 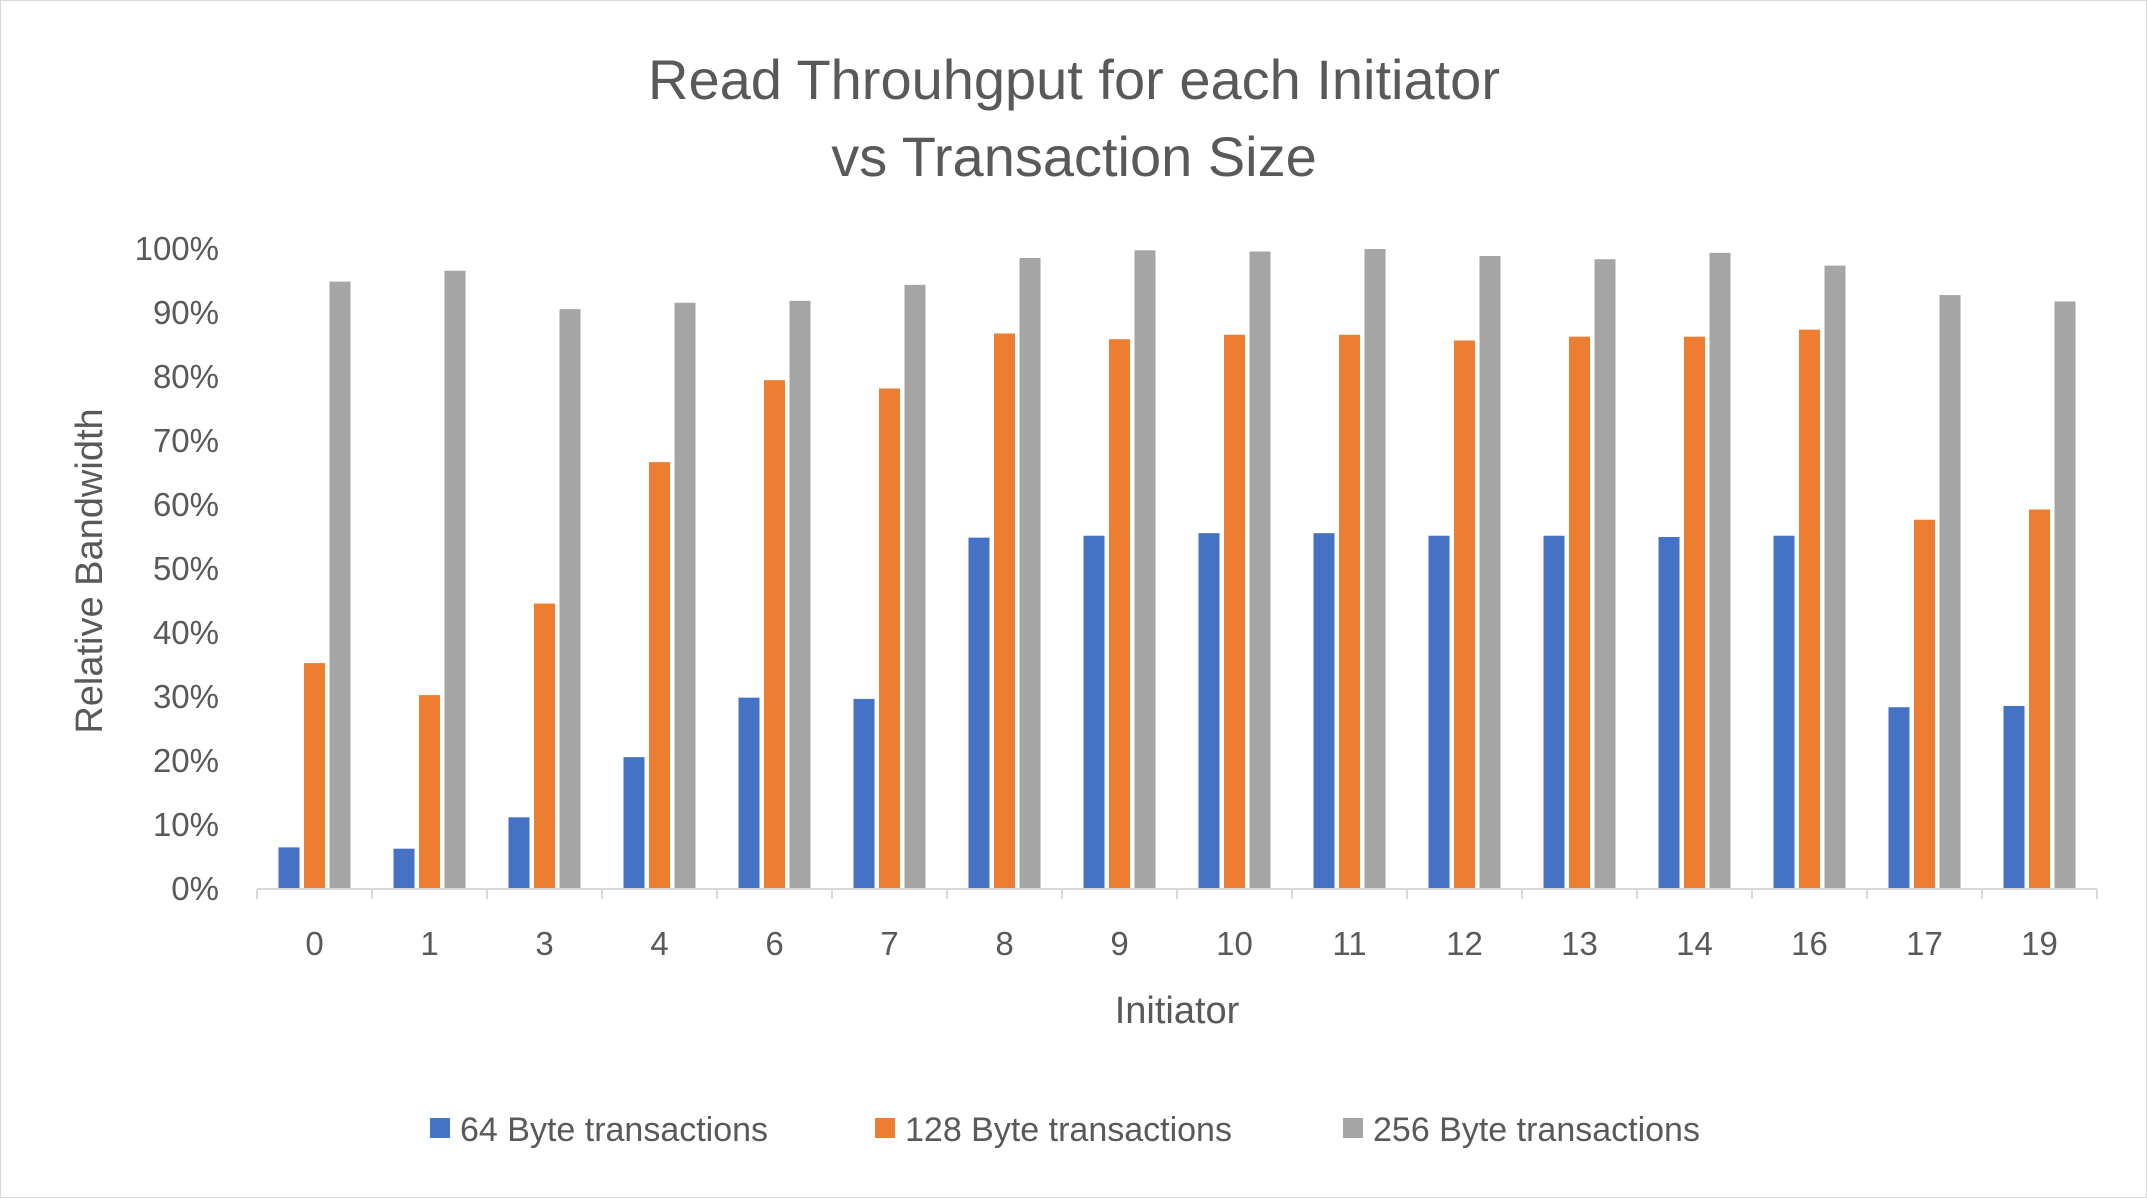 What do you see at coordinates (186, 440) in the screenshot?
I see `y-tick-label: 70%` at bounding box center [186, 440].